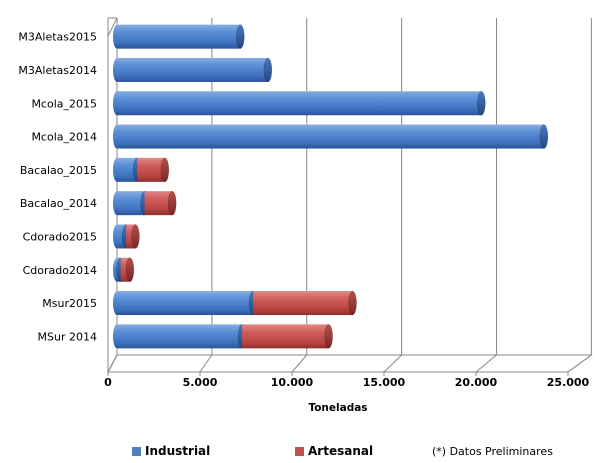 This screenshot has width=596, height=463. What do you see at coordinates (58, 203) in the screenshot?
I see `category-label: Bacalao_2014` at bounding box center [58, 203].